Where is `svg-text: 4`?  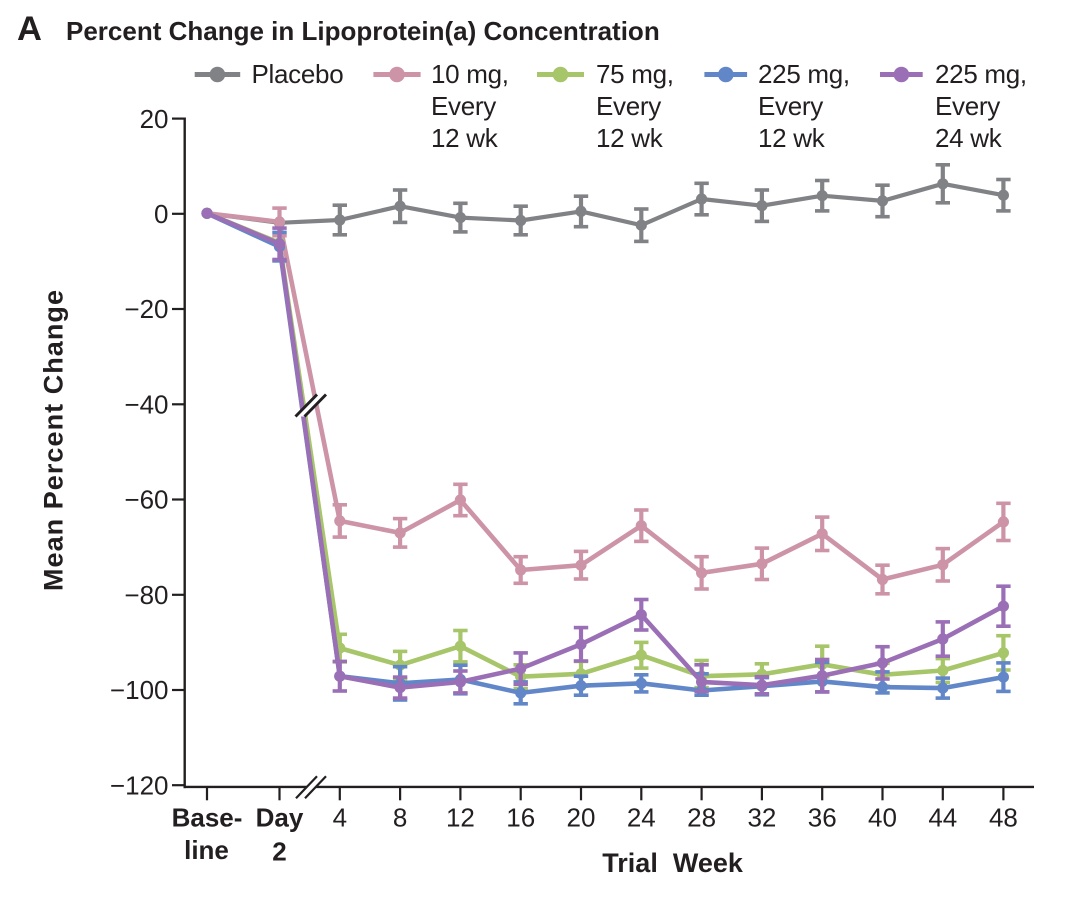 svg-text: 4 is located at coordinates (340, 818).